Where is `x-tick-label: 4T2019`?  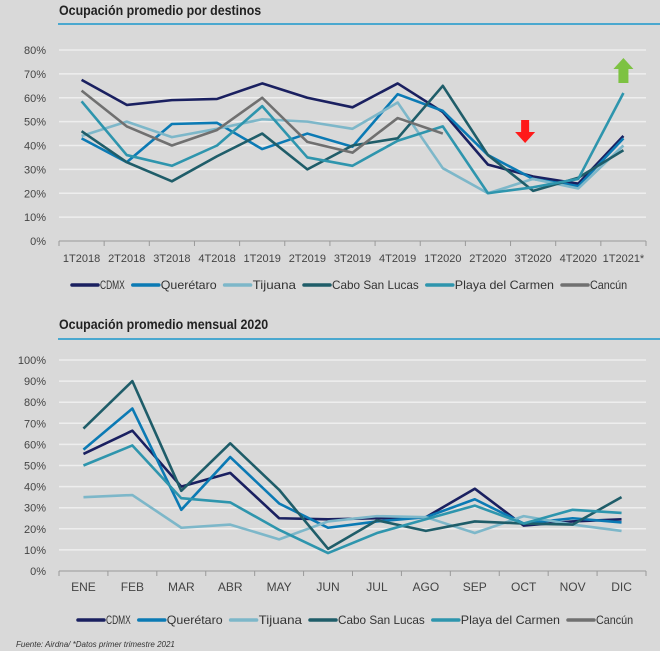
x-tick-label: 4T2019 is located at coordinates (397, 259).